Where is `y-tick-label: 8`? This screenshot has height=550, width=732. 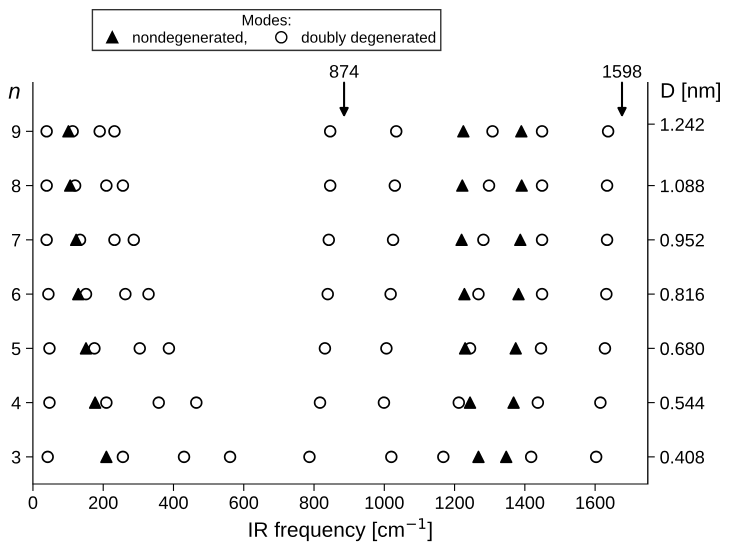
y-tick-label: 8 is located at coordinates (16, 186).